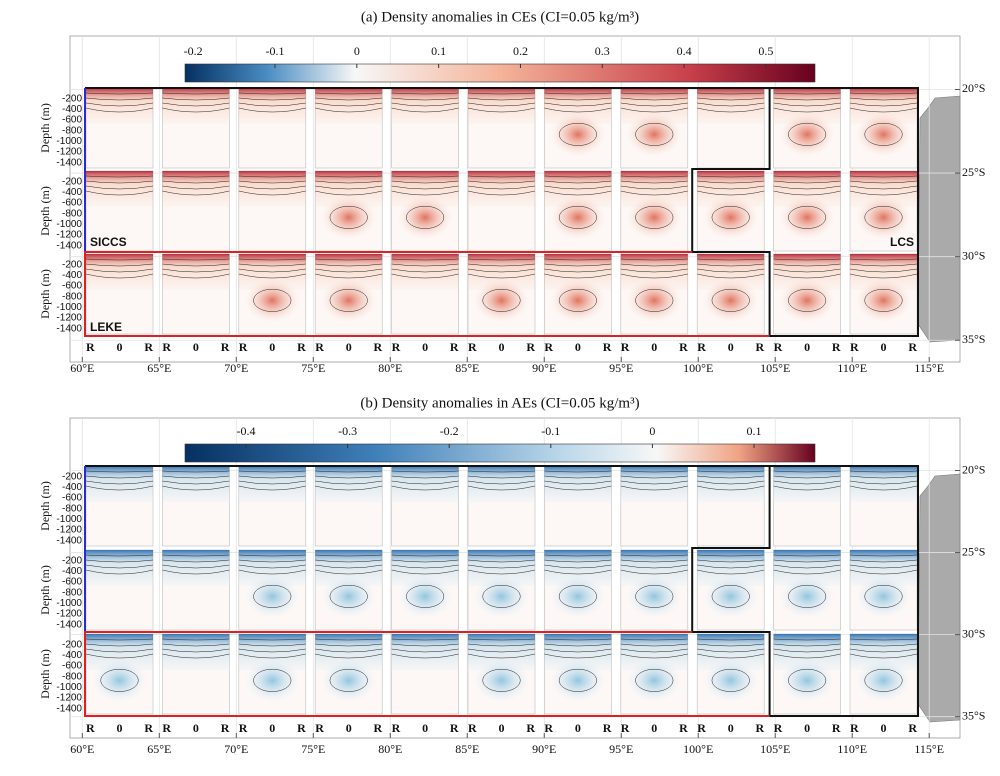 The image size is (1000, 776). I want to click on y-tick-label: 30°S, so click(973, 255).